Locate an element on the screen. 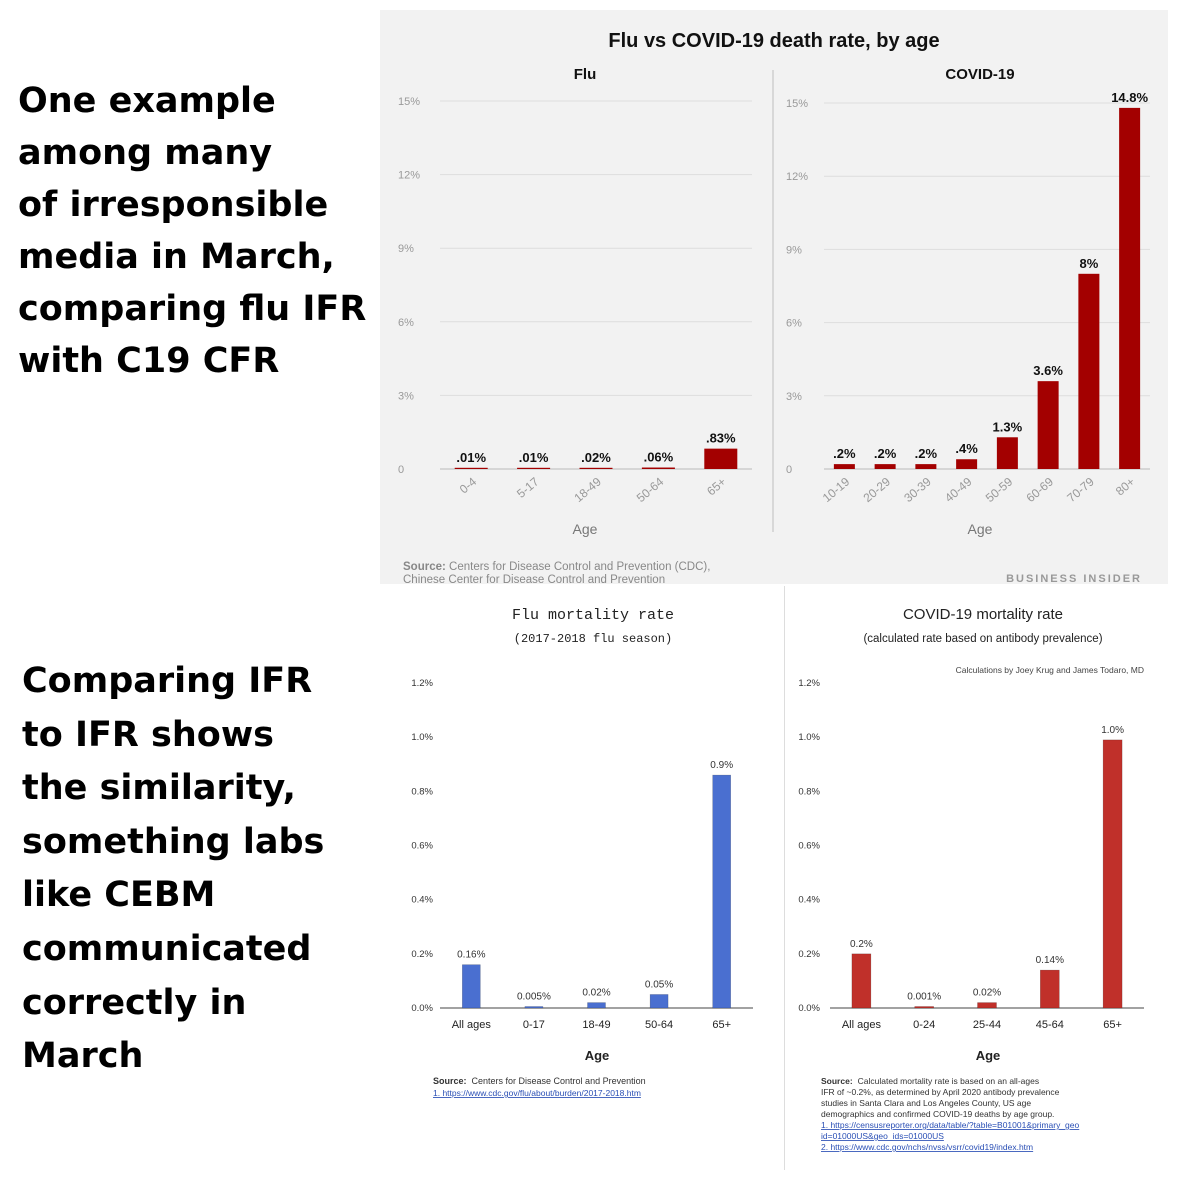  data-label: 0.02% is located at coordinates (987, 993).